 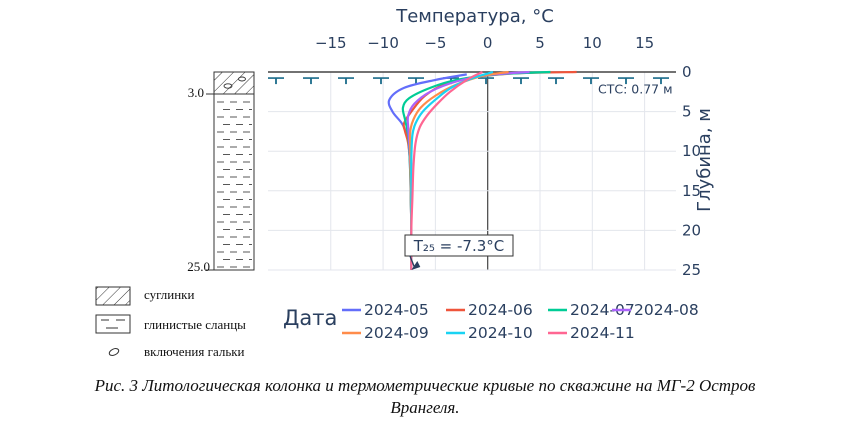 I want to click on y-tick-labels: 0 5 10 15 20 25, so click(x=691, y=171).